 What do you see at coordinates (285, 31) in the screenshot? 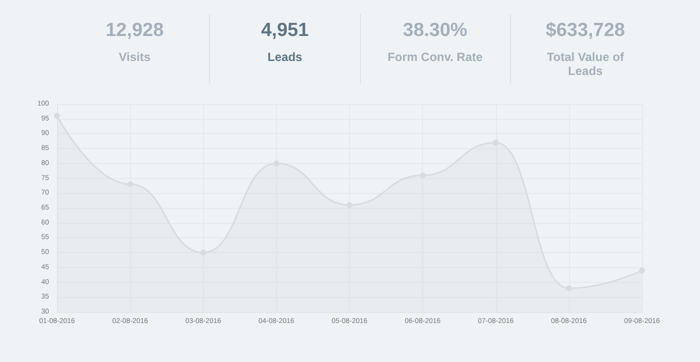
I see `text: 4,951` at bounding box center [285, 31].